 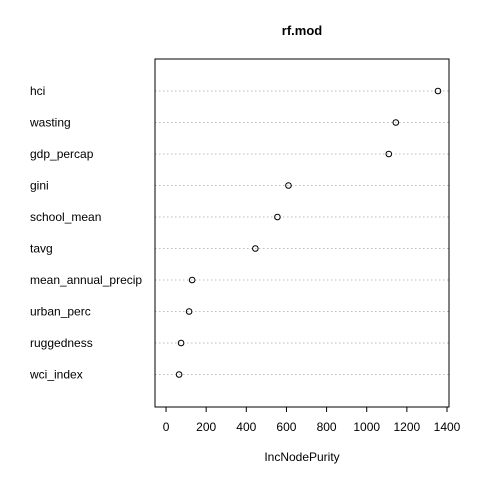 I want to click on x-tick-label: 600, so click(x=286, y=427).